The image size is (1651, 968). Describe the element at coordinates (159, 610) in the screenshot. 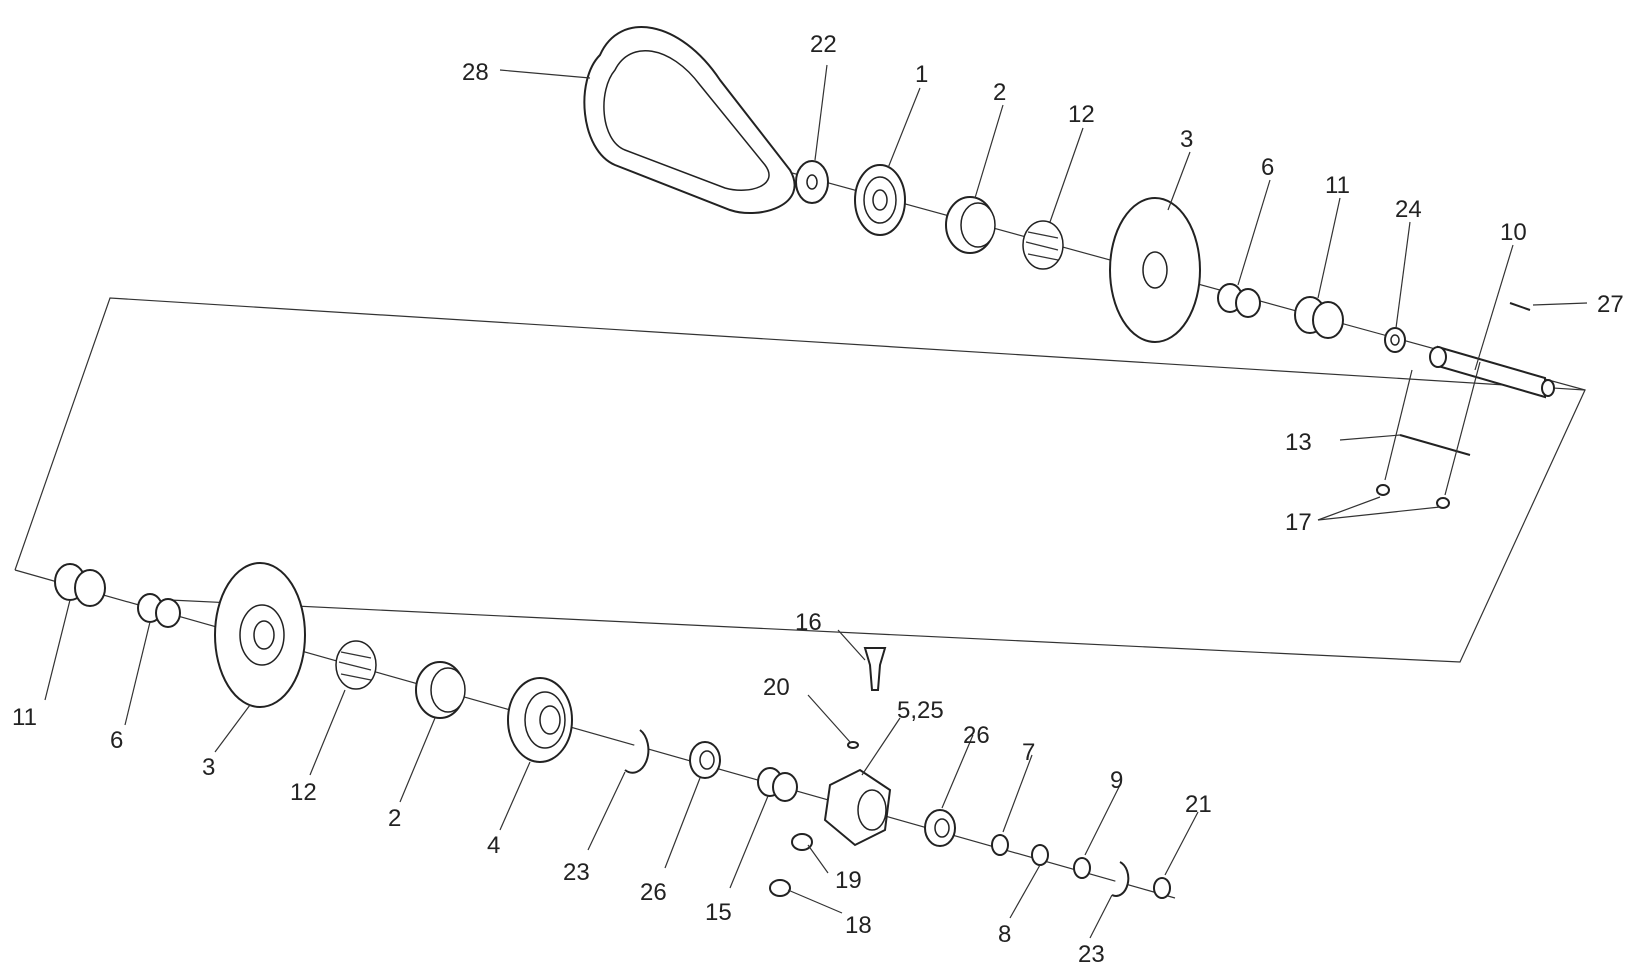

I see `part-6-bushing-lower` at that location.